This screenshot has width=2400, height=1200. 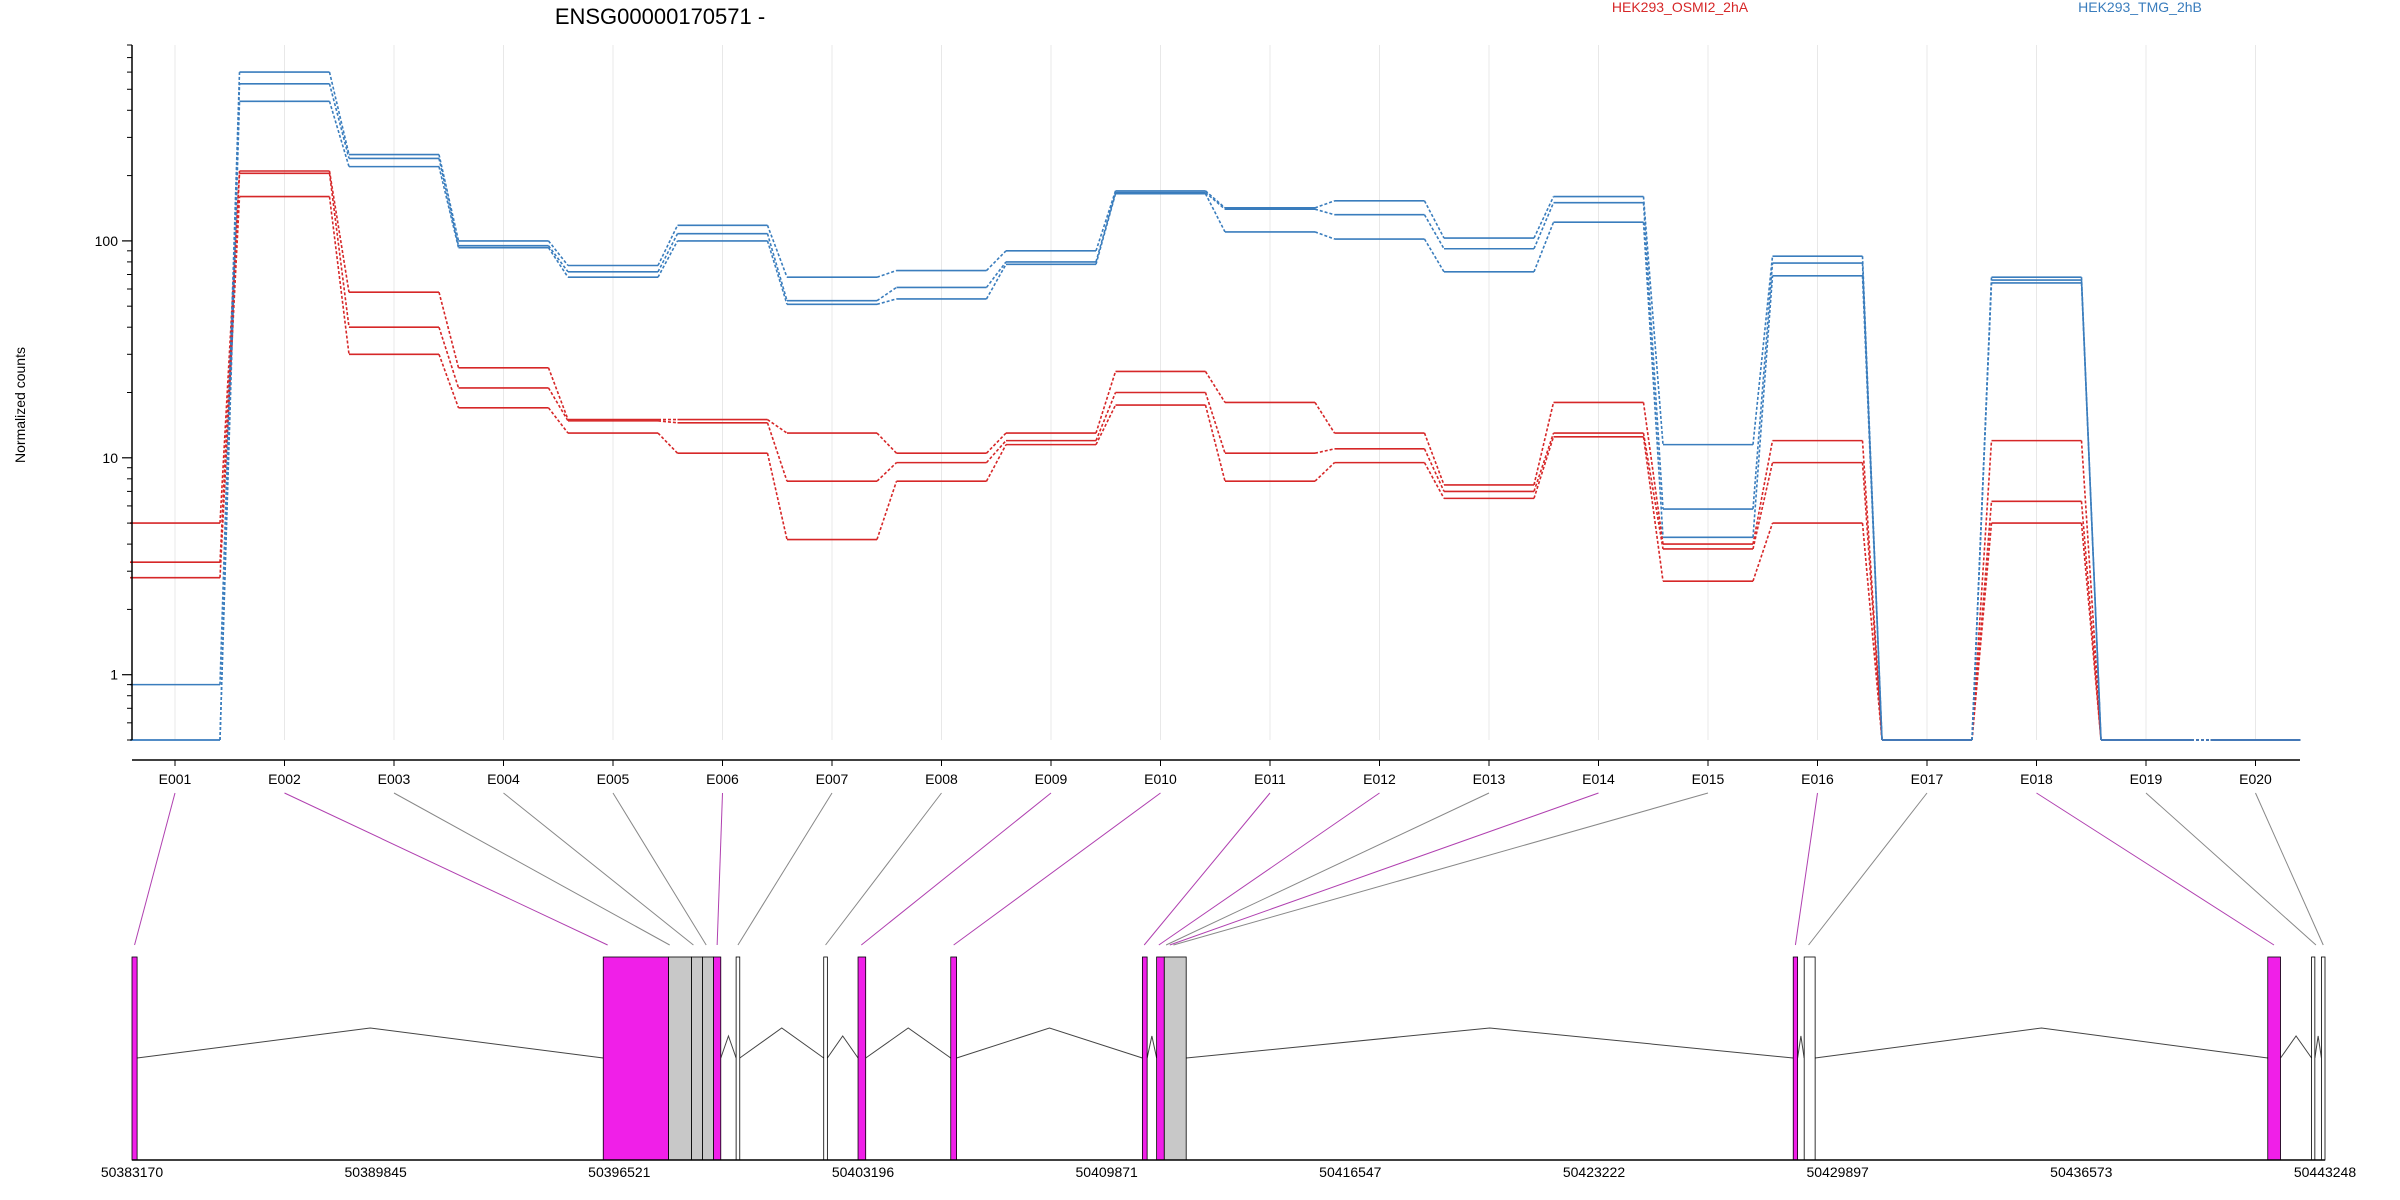 I want to click on exon-link-E007, so click(x=785, y=869).